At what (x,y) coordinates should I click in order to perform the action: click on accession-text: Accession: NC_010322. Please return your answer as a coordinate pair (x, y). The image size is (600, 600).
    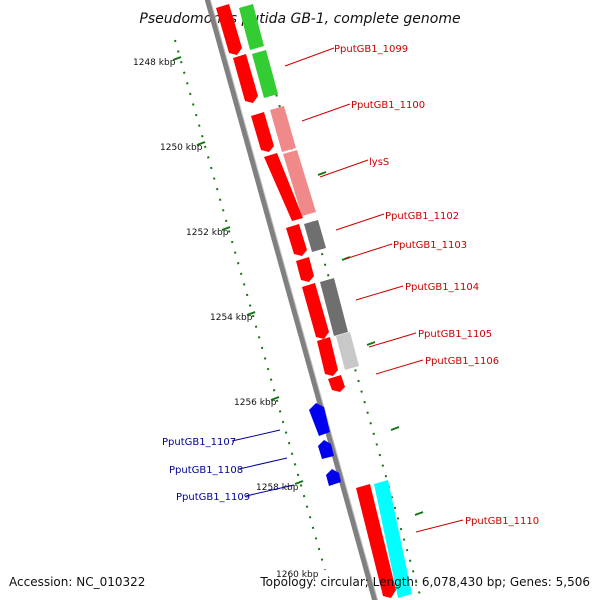
    Looking at the image, I should click on (77, 582).